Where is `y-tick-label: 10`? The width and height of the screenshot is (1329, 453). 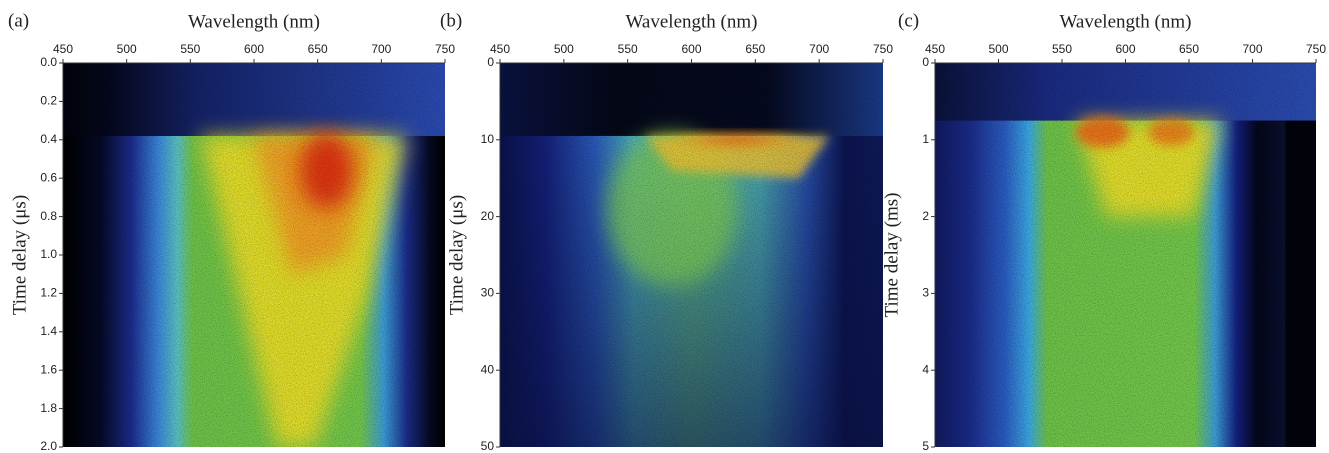 y-tick-label: 10 is located at coordinates (488, 139).